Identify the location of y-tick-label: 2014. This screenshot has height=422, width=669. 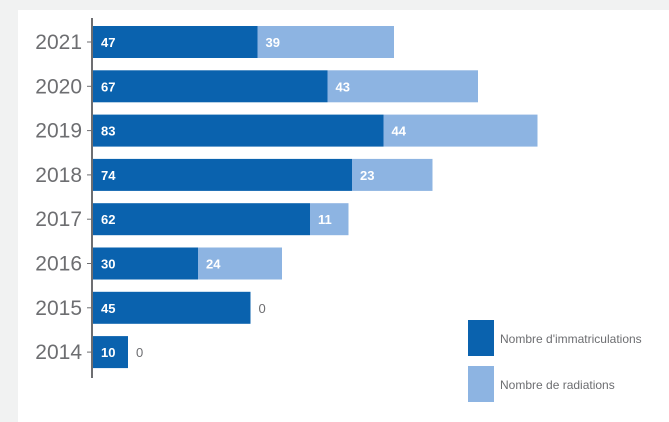
(58, 352).